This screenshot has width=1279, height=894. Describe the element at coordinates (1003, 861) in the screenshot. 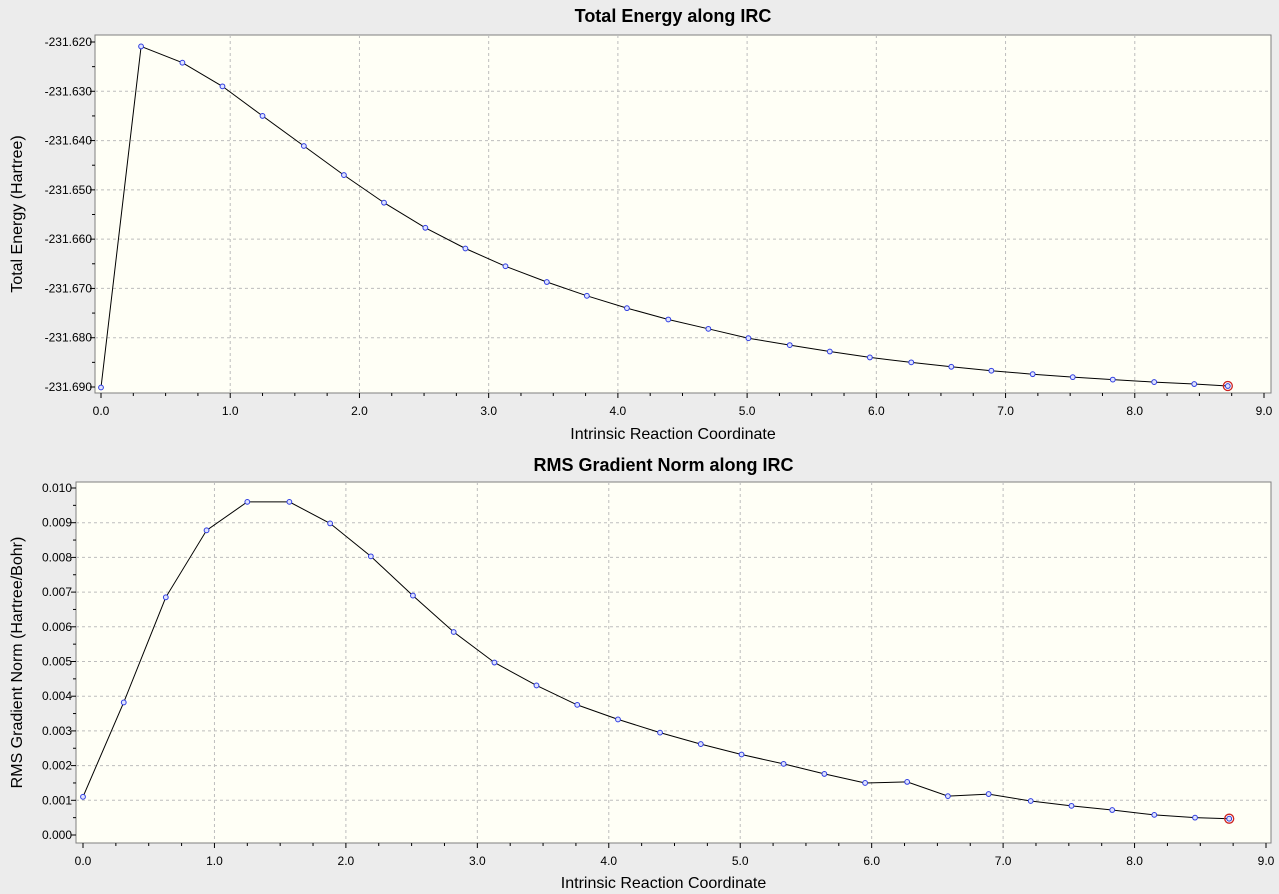

I see `x-tick-label: 7.0` at that location.